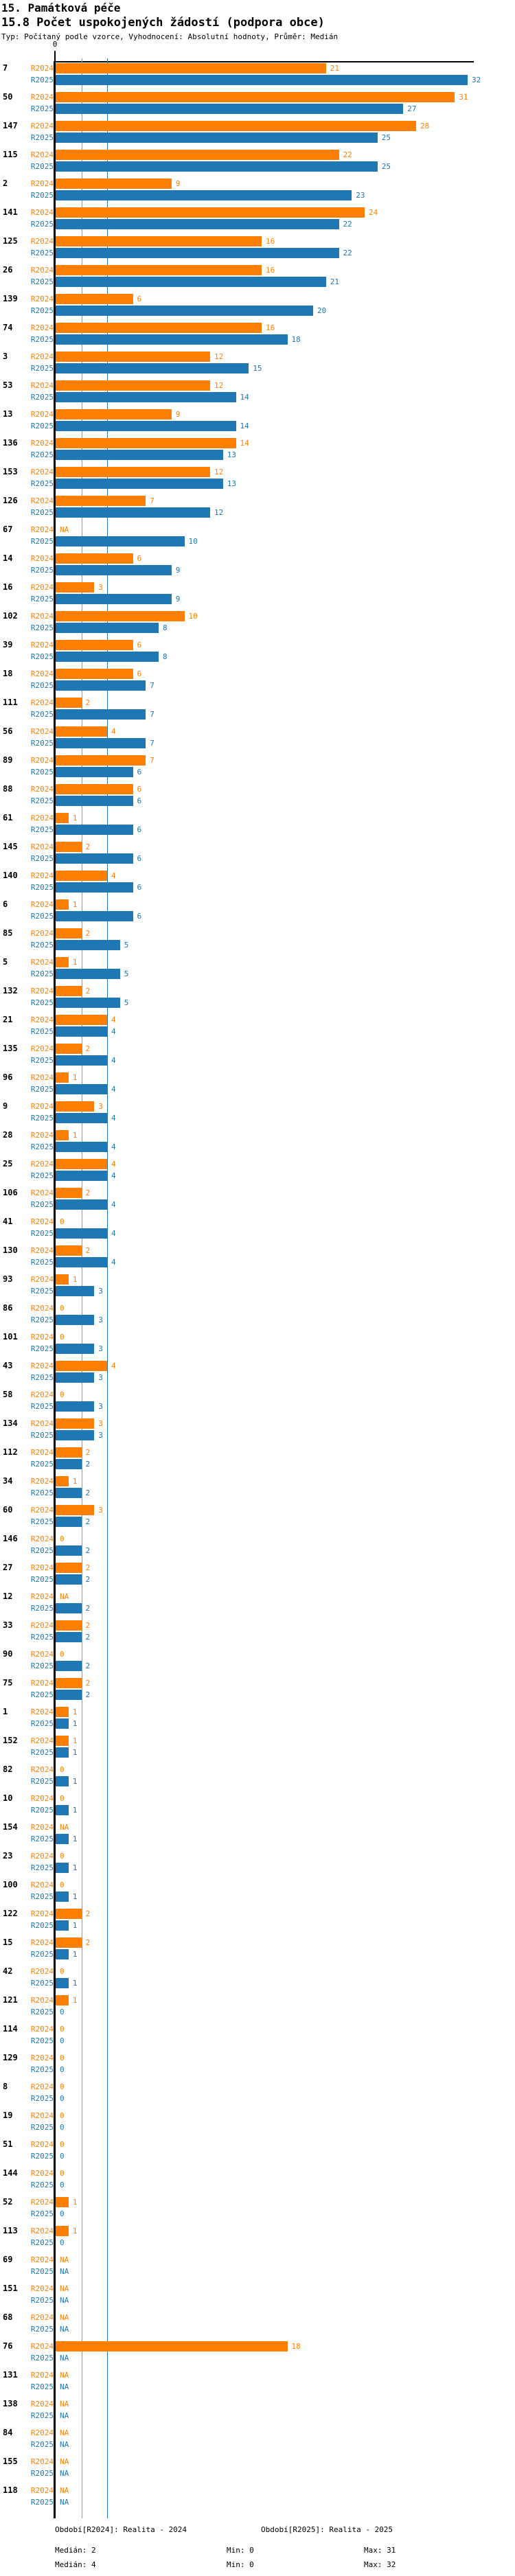 The image size is (515, 2576). Describe the element at coordinates (257, 1949) in the screenshot. I see `bar-group: 15 R2024 2 R2025 1` at that location.